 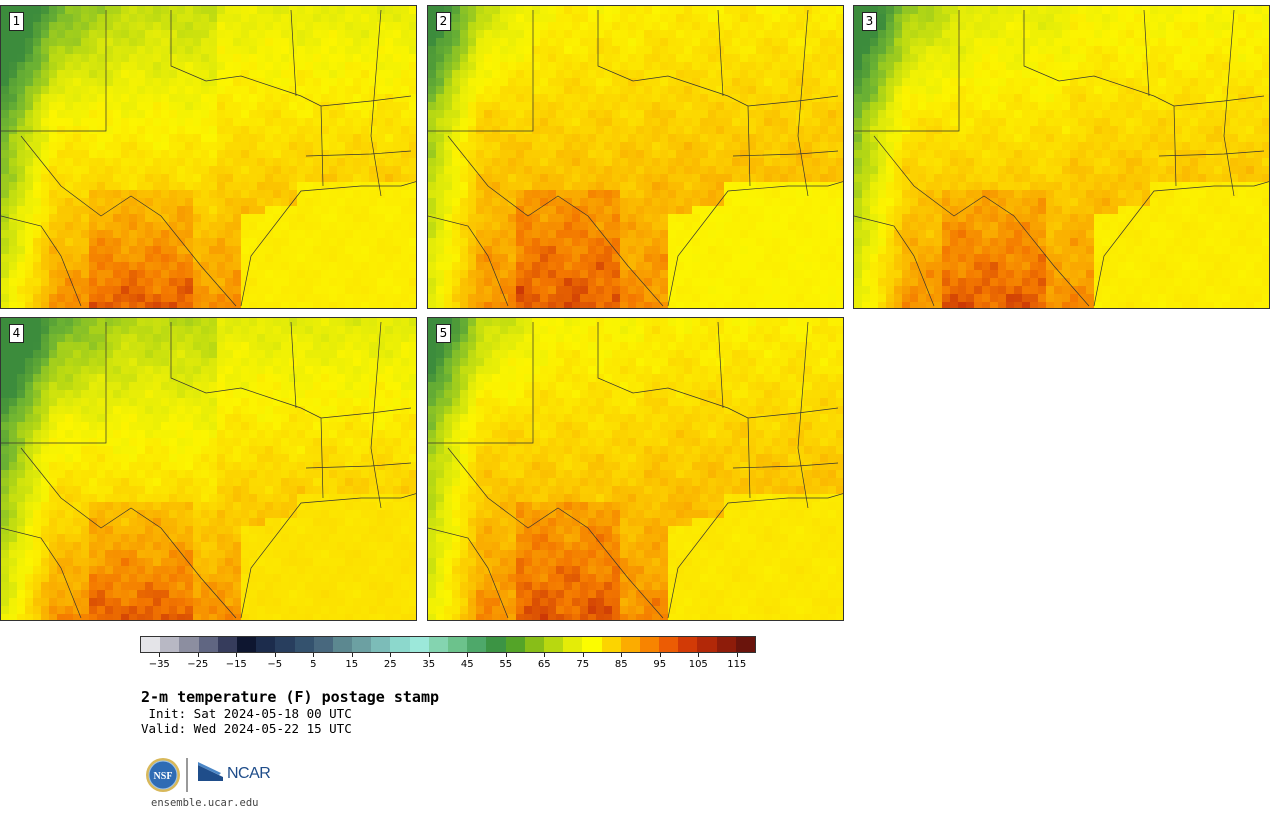 I want to click on panel-number-label: 1, so click(x=16, y=21).